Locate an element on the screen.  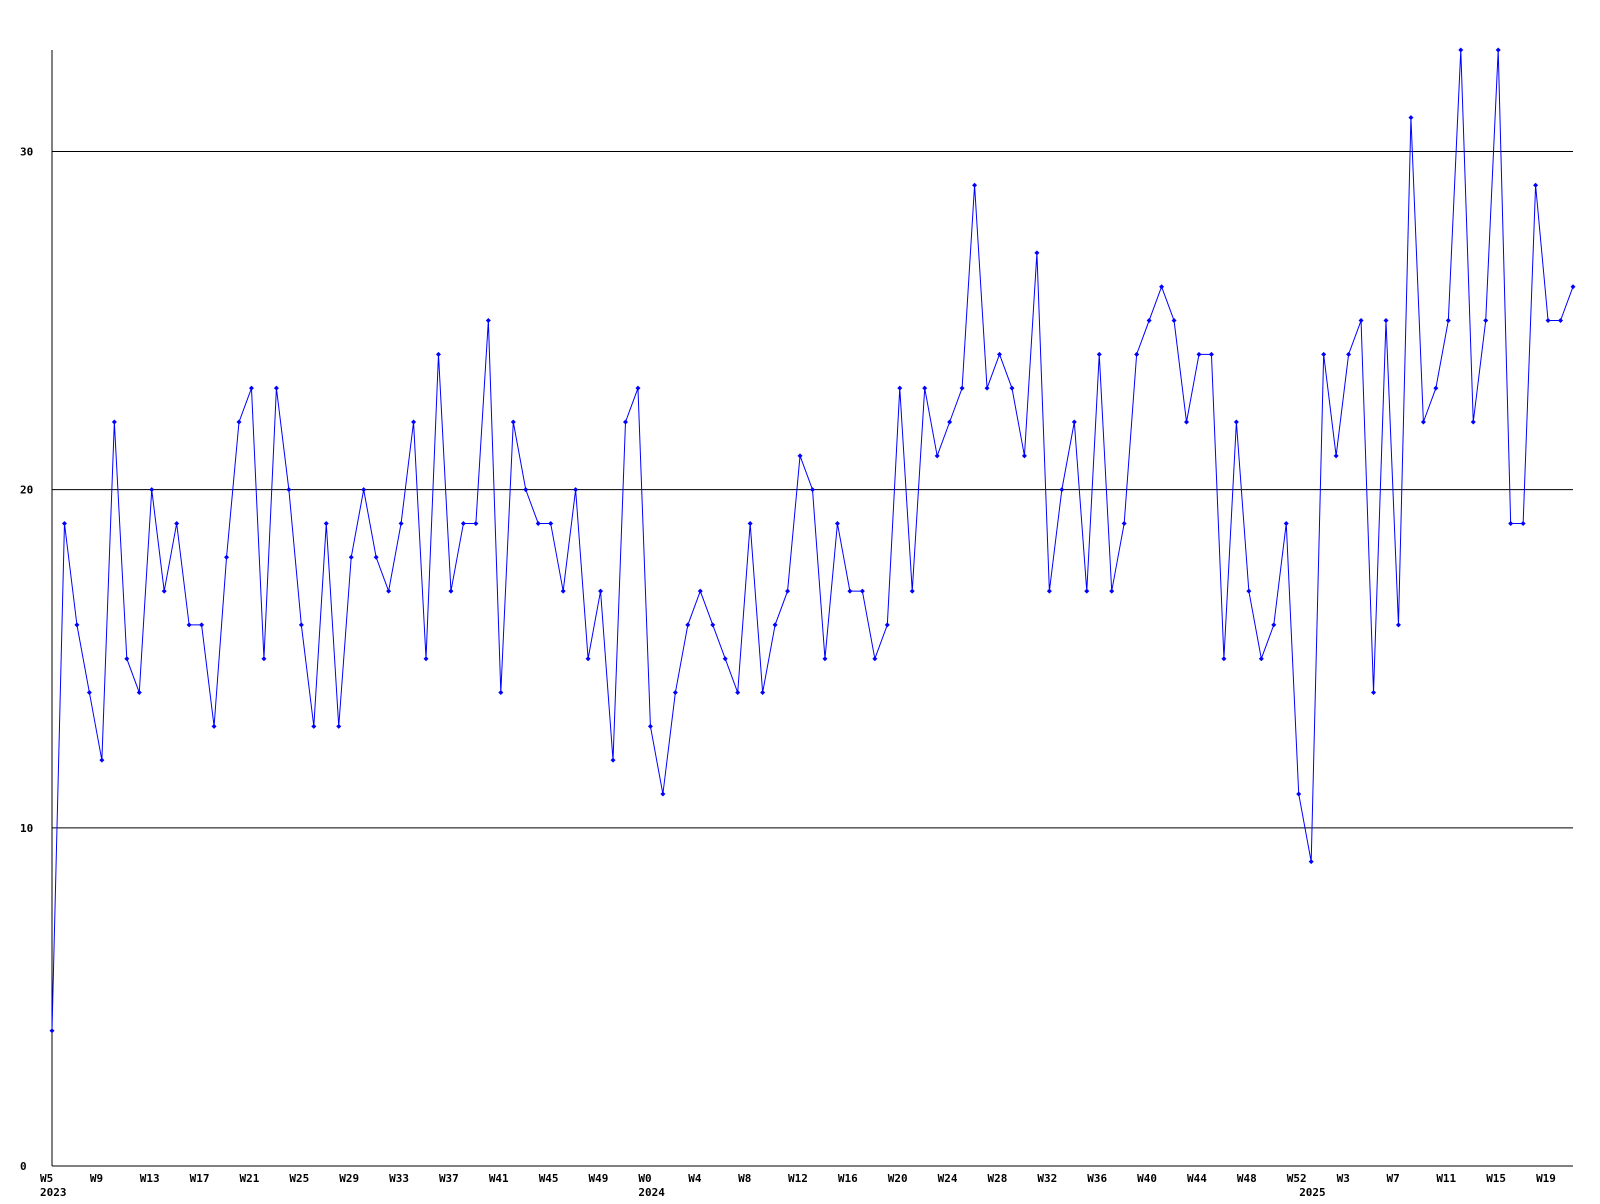
x-tick-label: W8 is located at coordinates (744, 1178).